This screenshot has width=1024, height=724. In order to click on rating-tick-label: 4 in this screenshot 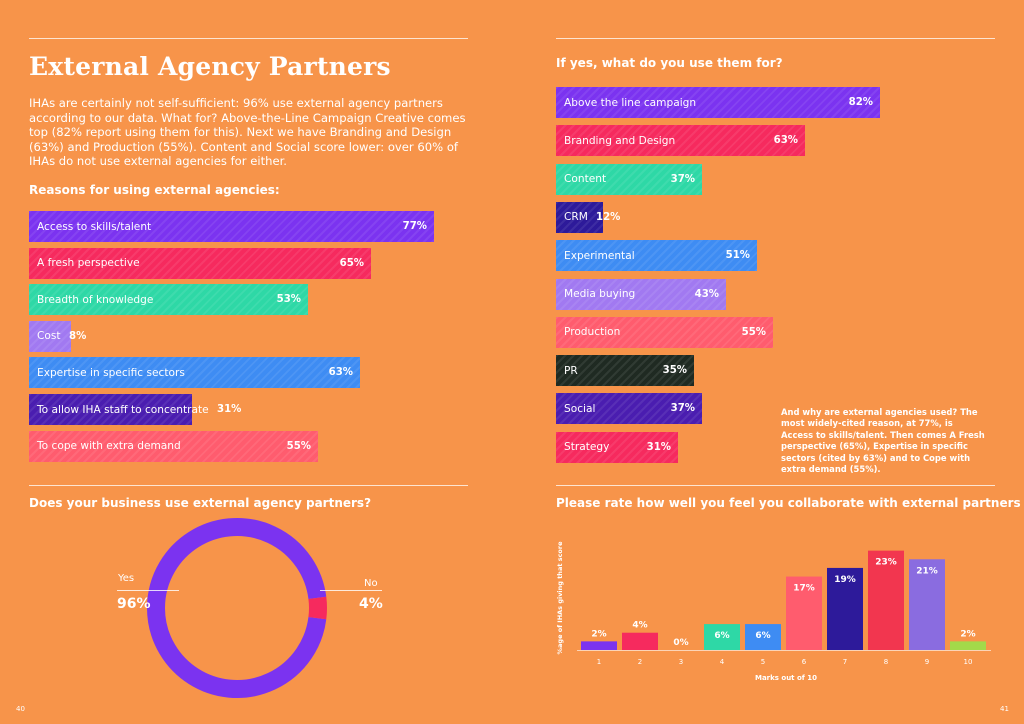, I will do `click(722, 662)`.